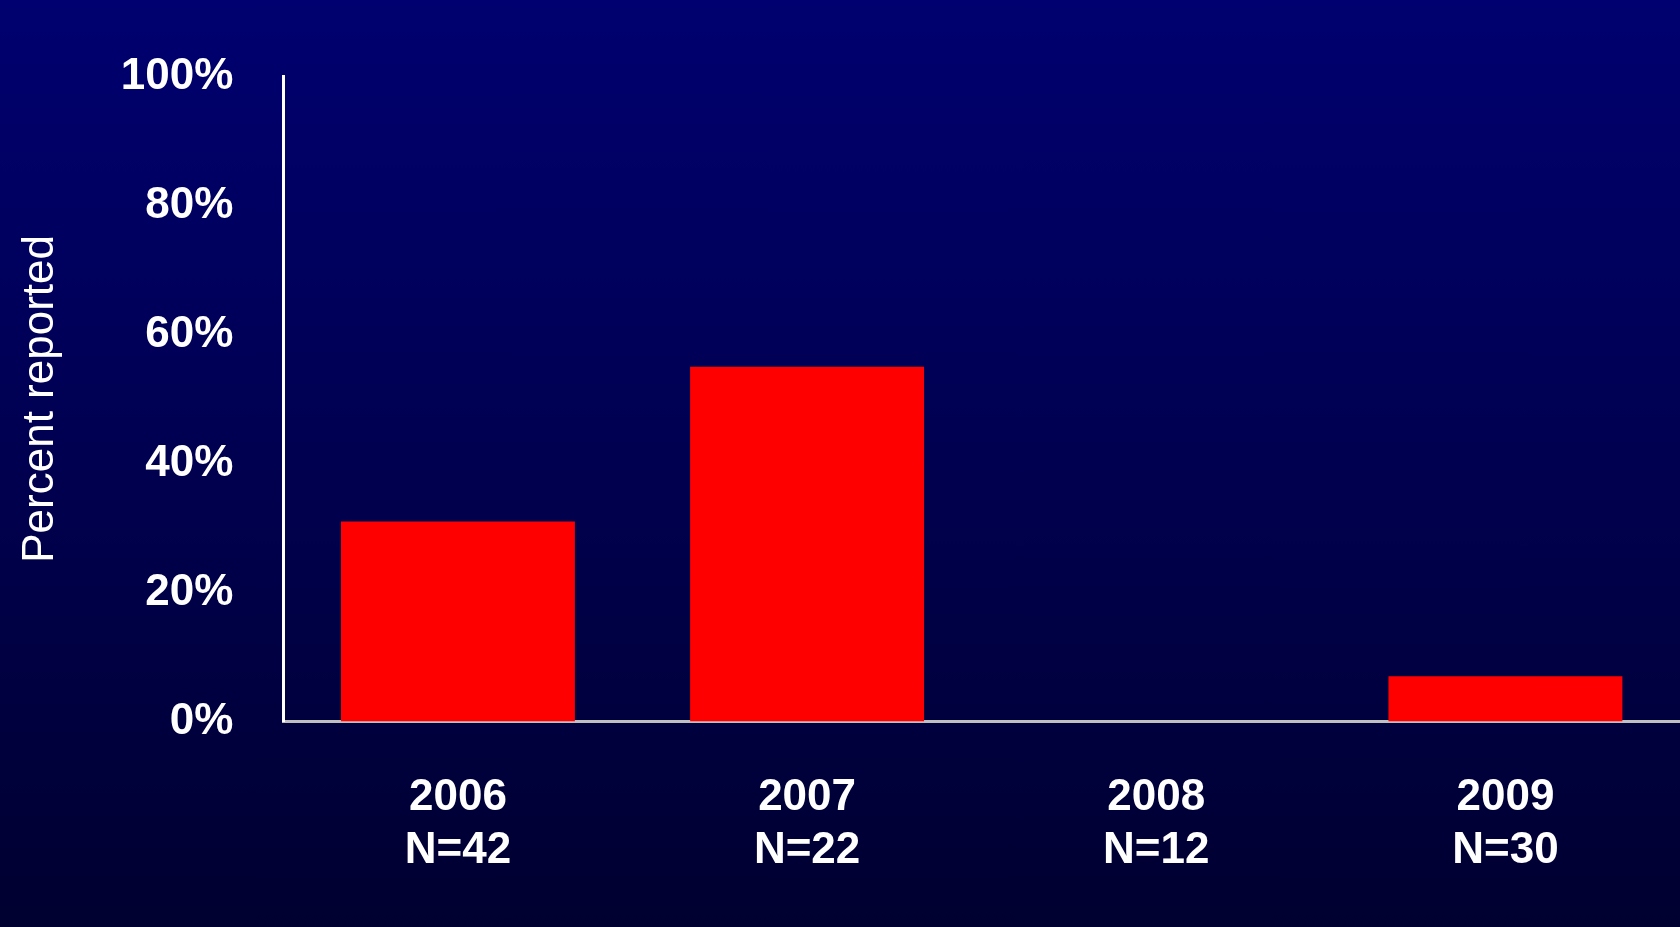 This screenshot has height=927, width=1680. Describe the element at coordinates (189, 202) in the screenshot. I see `y-tick-label: 80%` at that location.